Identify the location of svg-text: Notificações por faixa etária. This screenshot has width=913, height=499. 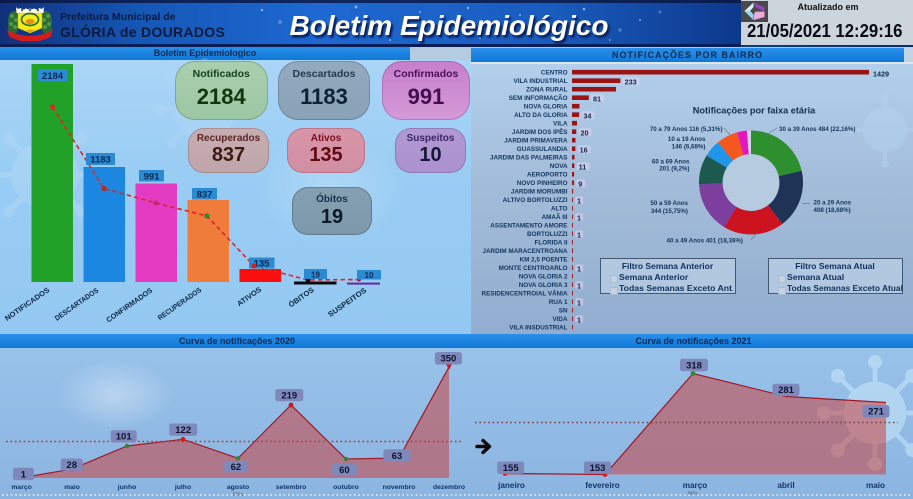
(754, 111).